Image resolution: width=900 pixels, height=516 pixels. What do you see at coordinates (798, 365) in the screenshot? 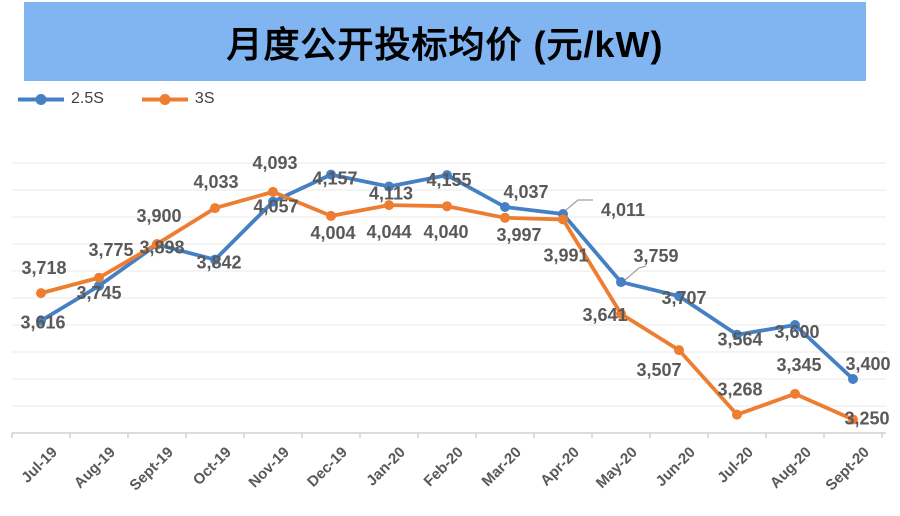
I see `data-label-3S: 3,345` at bounding box center [798, 365].